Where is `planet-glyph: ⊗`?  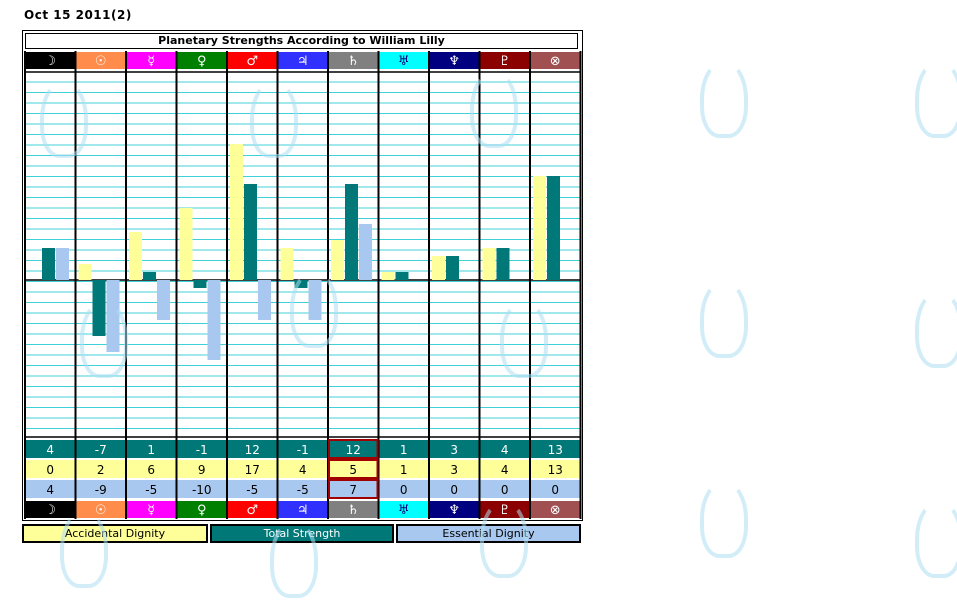 planet-glyph: ⊗ is located at coordinates (555, 61).